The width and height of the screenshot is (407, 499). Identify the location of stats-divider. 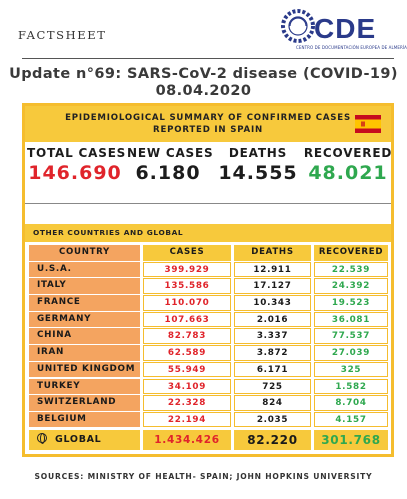
(208, 203).